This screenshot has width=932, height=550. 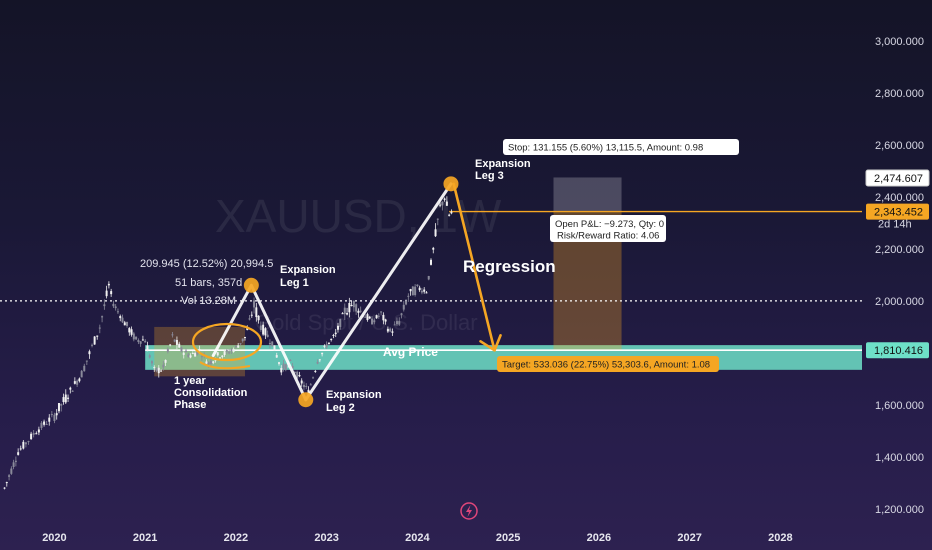 What do you see at coordinates (509, 266) in the screenshot?
I see `regression-label: Regression` at bounding box center [509, 266].